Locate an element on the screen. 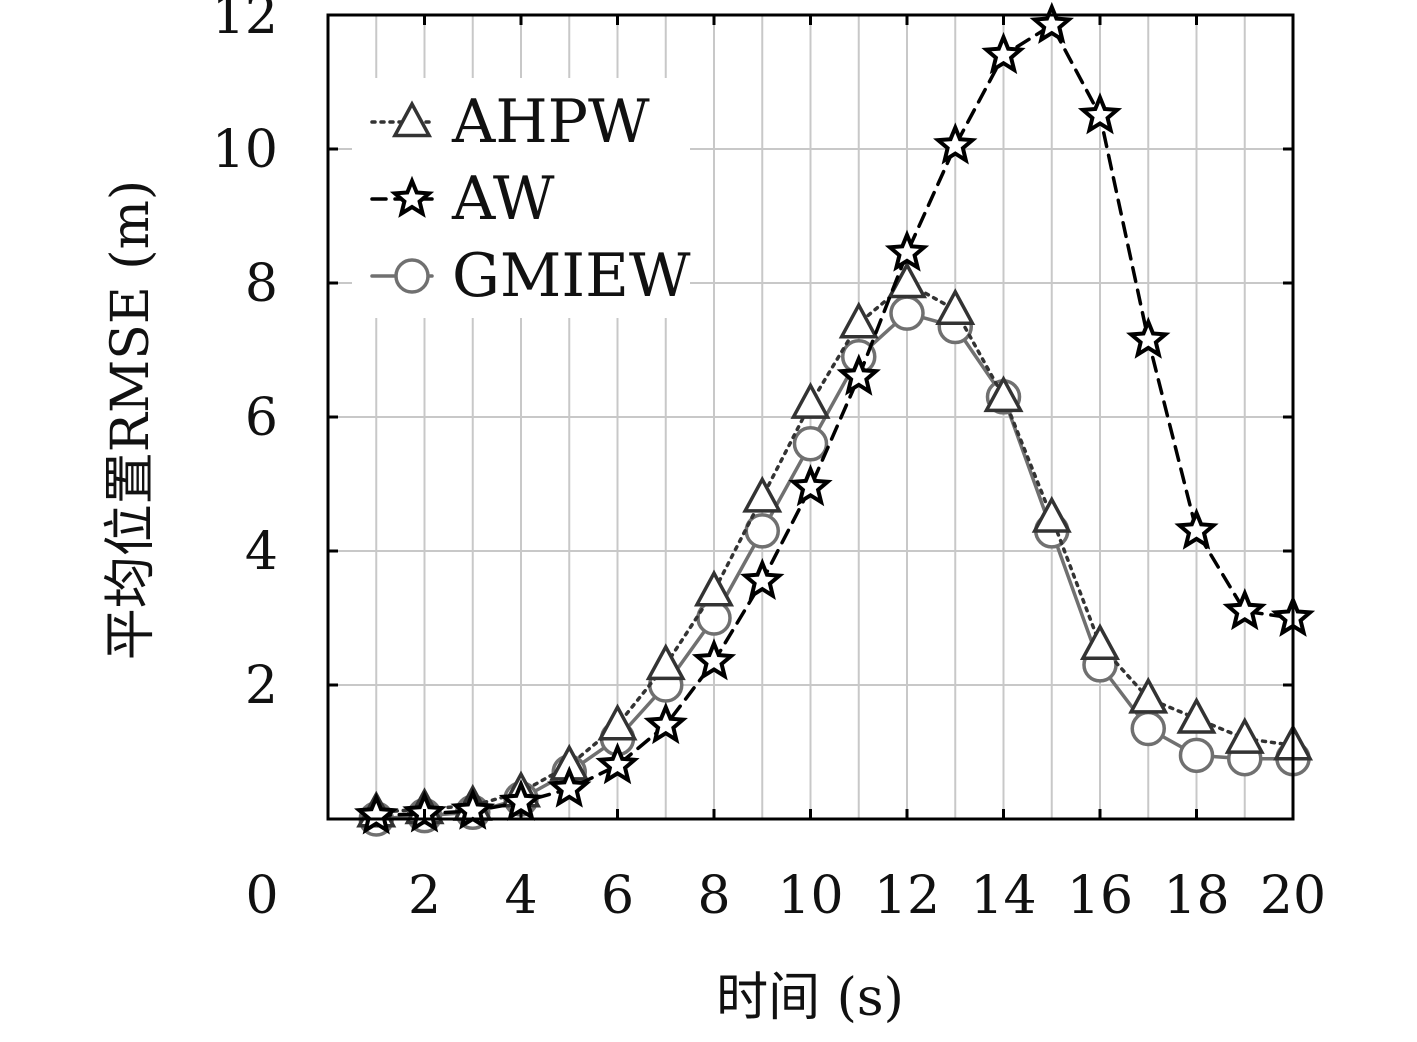 The height and width of the screenshot is (1042, 1417). legend-marker-ahpw is located at coordinates (412, 119).